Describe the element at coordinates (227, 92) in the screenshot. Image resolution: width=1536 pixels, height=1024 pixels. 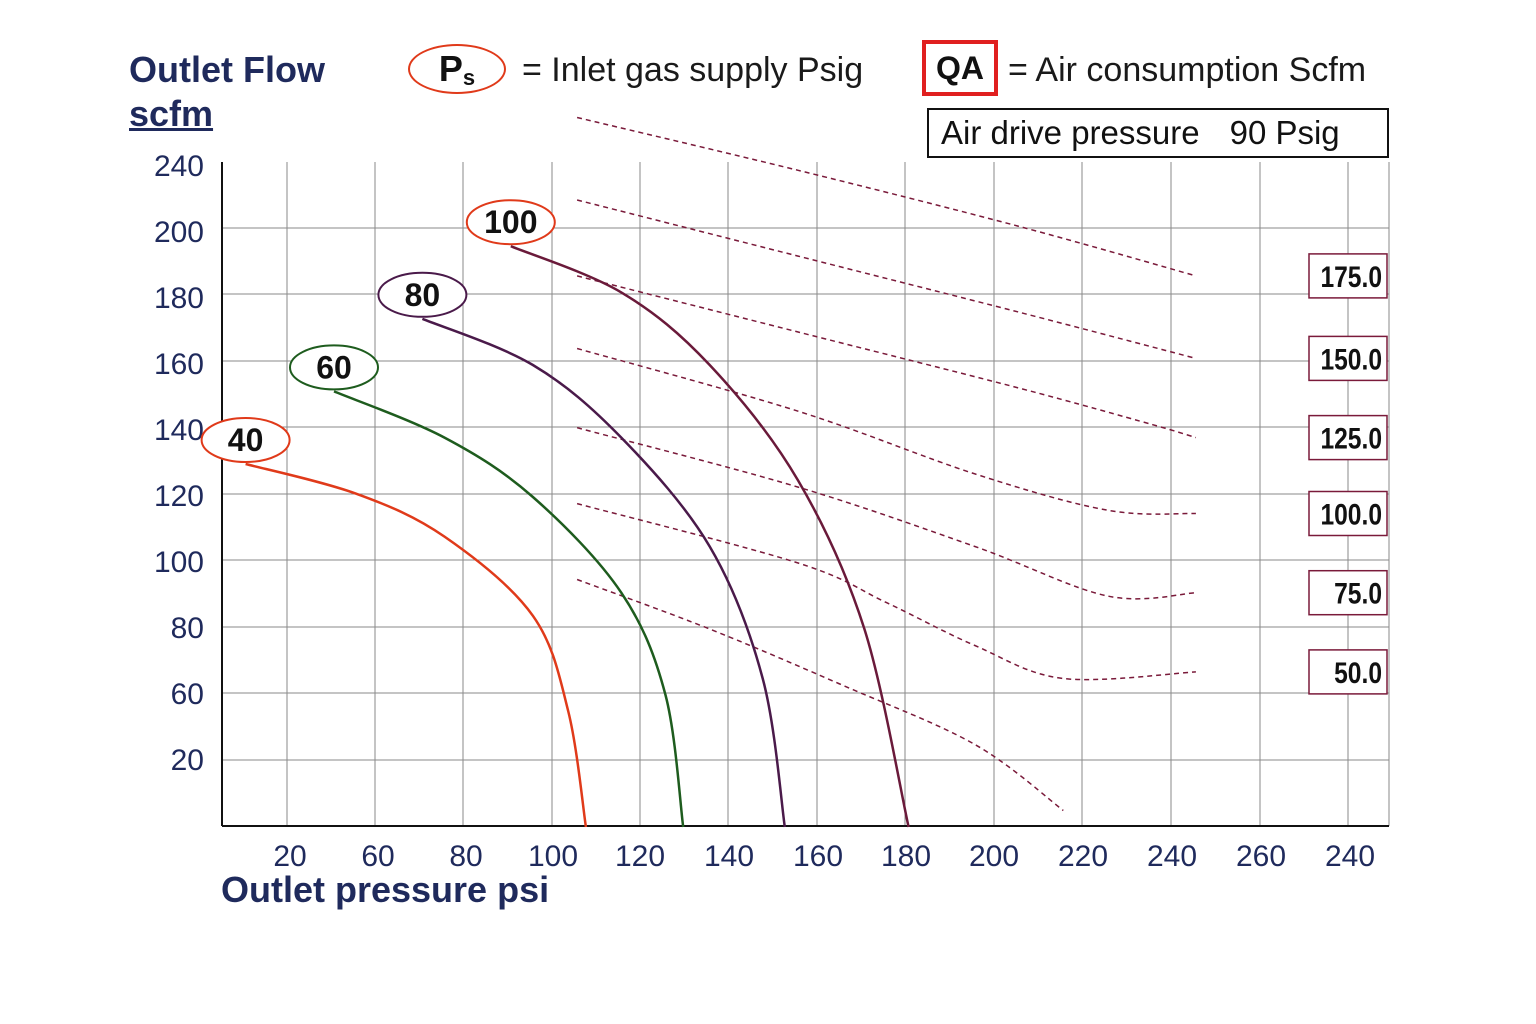
I see `y-axis-title: Outlet Flow scfm` at that location.